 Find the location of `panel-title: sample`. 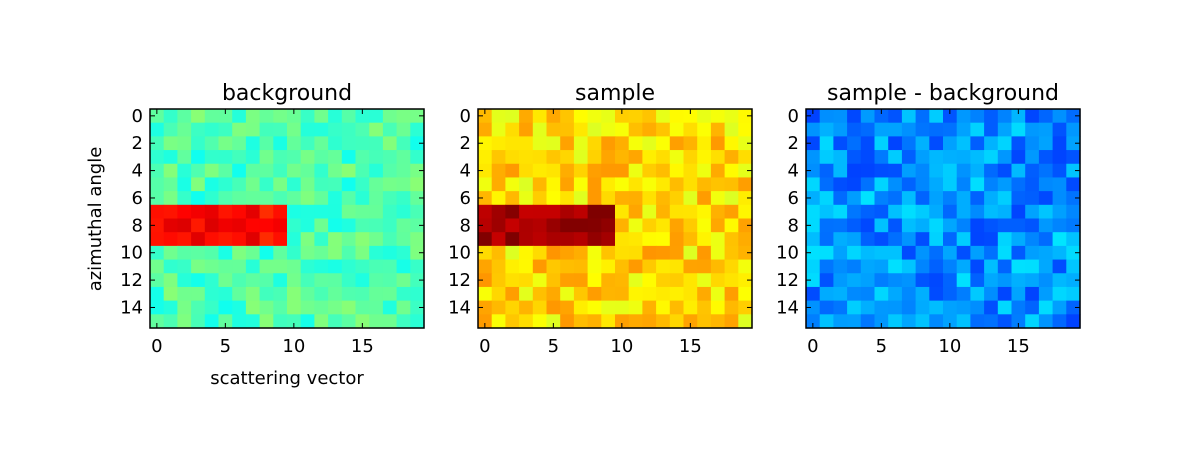

panel-title: sample is located at coordinates (615, 93).